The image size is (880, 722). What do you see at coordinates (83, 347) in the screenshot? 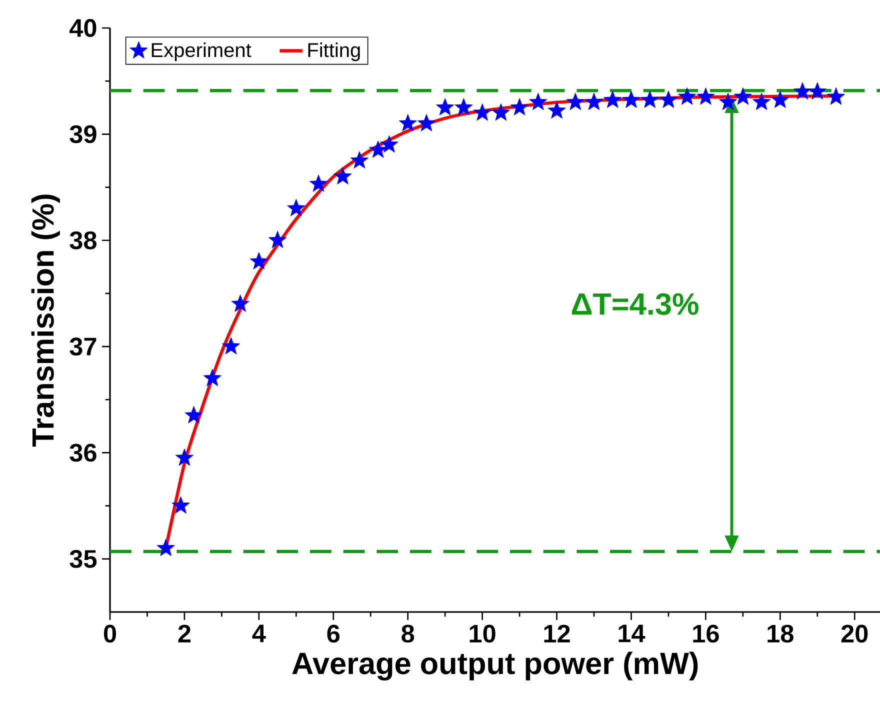
I see `y-tick-label: 37` at bounding box center [83, 347].